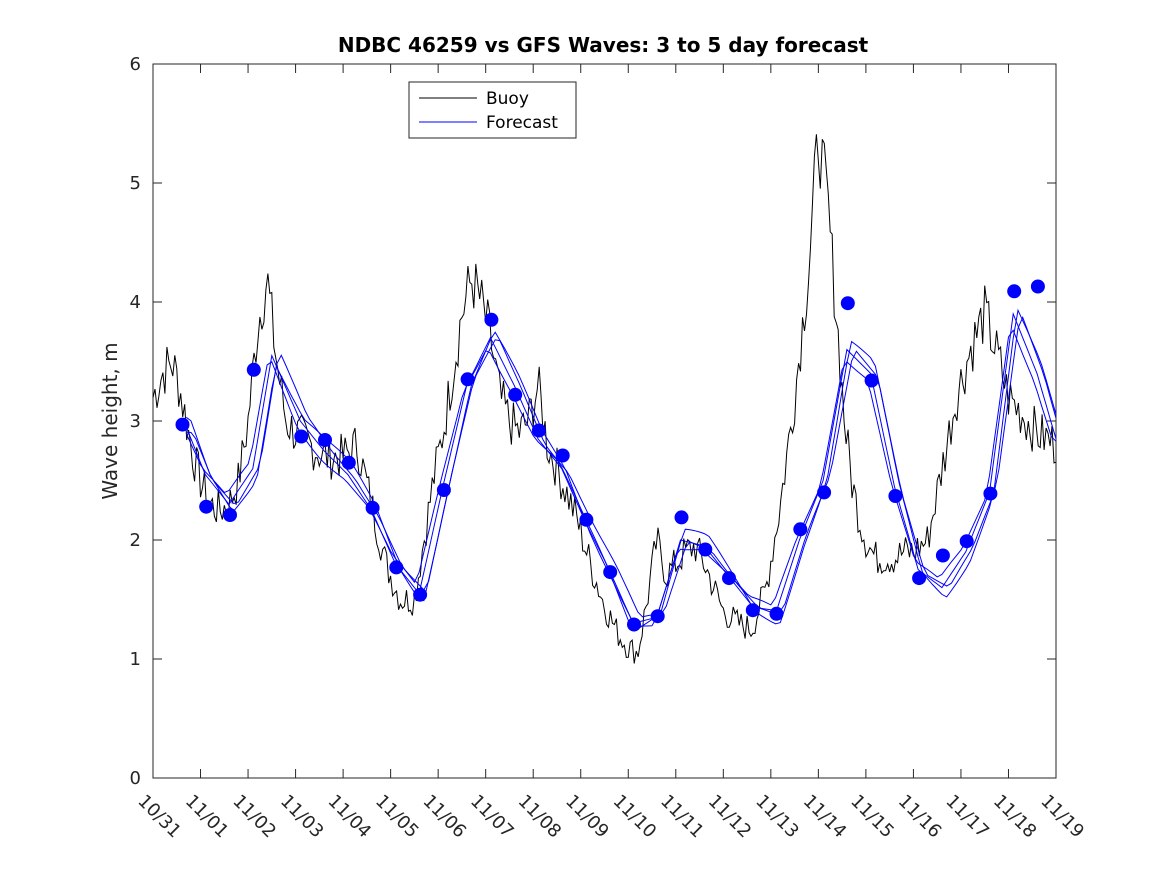 The height and width of the screenshot is (880, 1167). Describe the element at coordinates (730, 817) in the screenshot. I see `x-tick-label: 11/12` at that location.